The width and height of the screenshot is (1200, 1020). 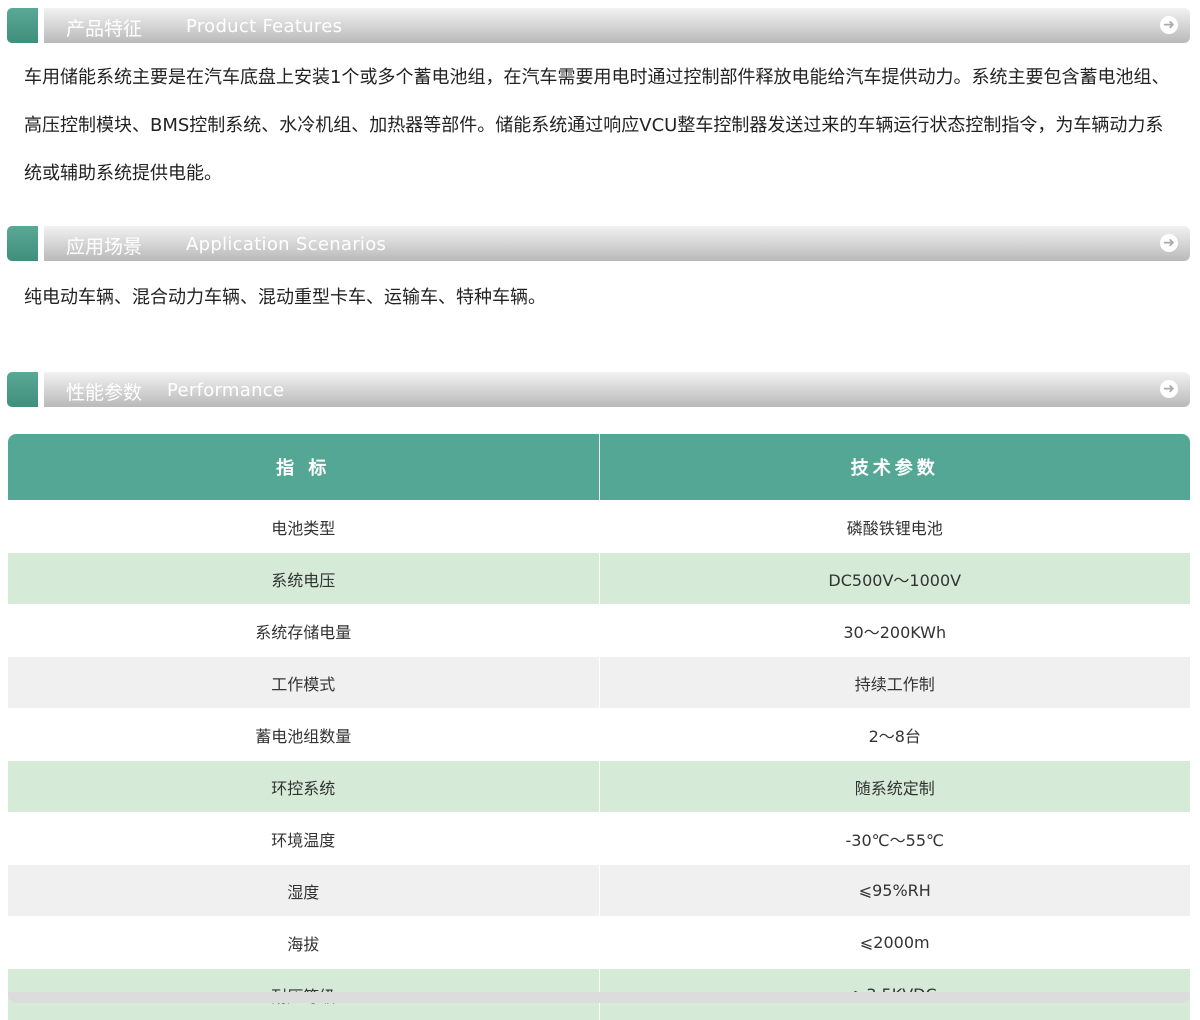 I want to click on section-title-cn: 产品特征, so click(x=104, y=27).